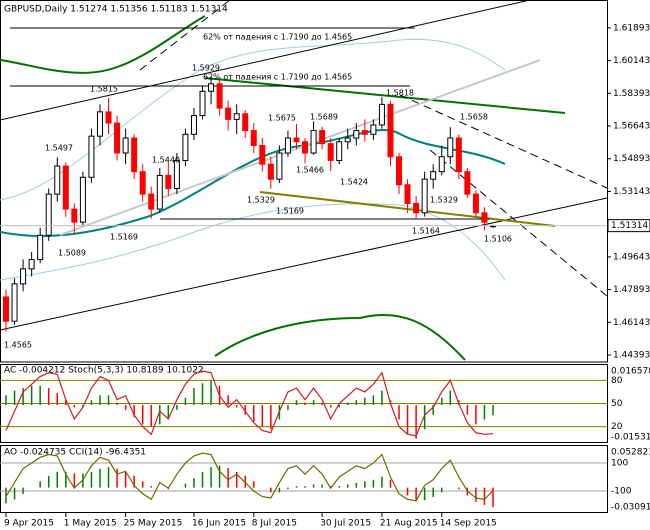 Image resolution: width=650 pixels, height=530 pixels. Describe the element at coordinates (617, 404) in the screenshot. I see `y2-tick-label: 50` at that location.